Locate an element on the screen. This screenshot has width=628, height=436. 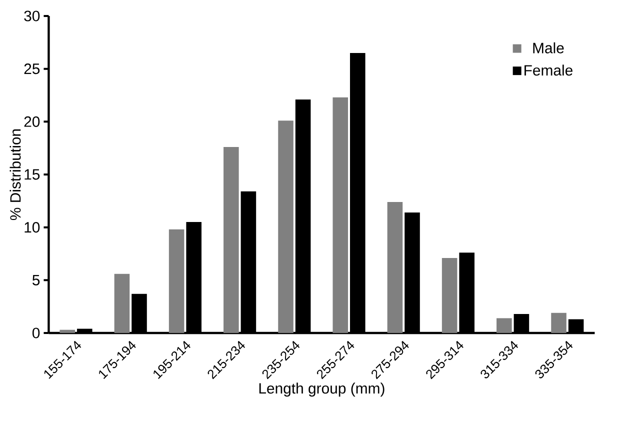
y-tick-label: 0 is located at coordinates (36, 333).